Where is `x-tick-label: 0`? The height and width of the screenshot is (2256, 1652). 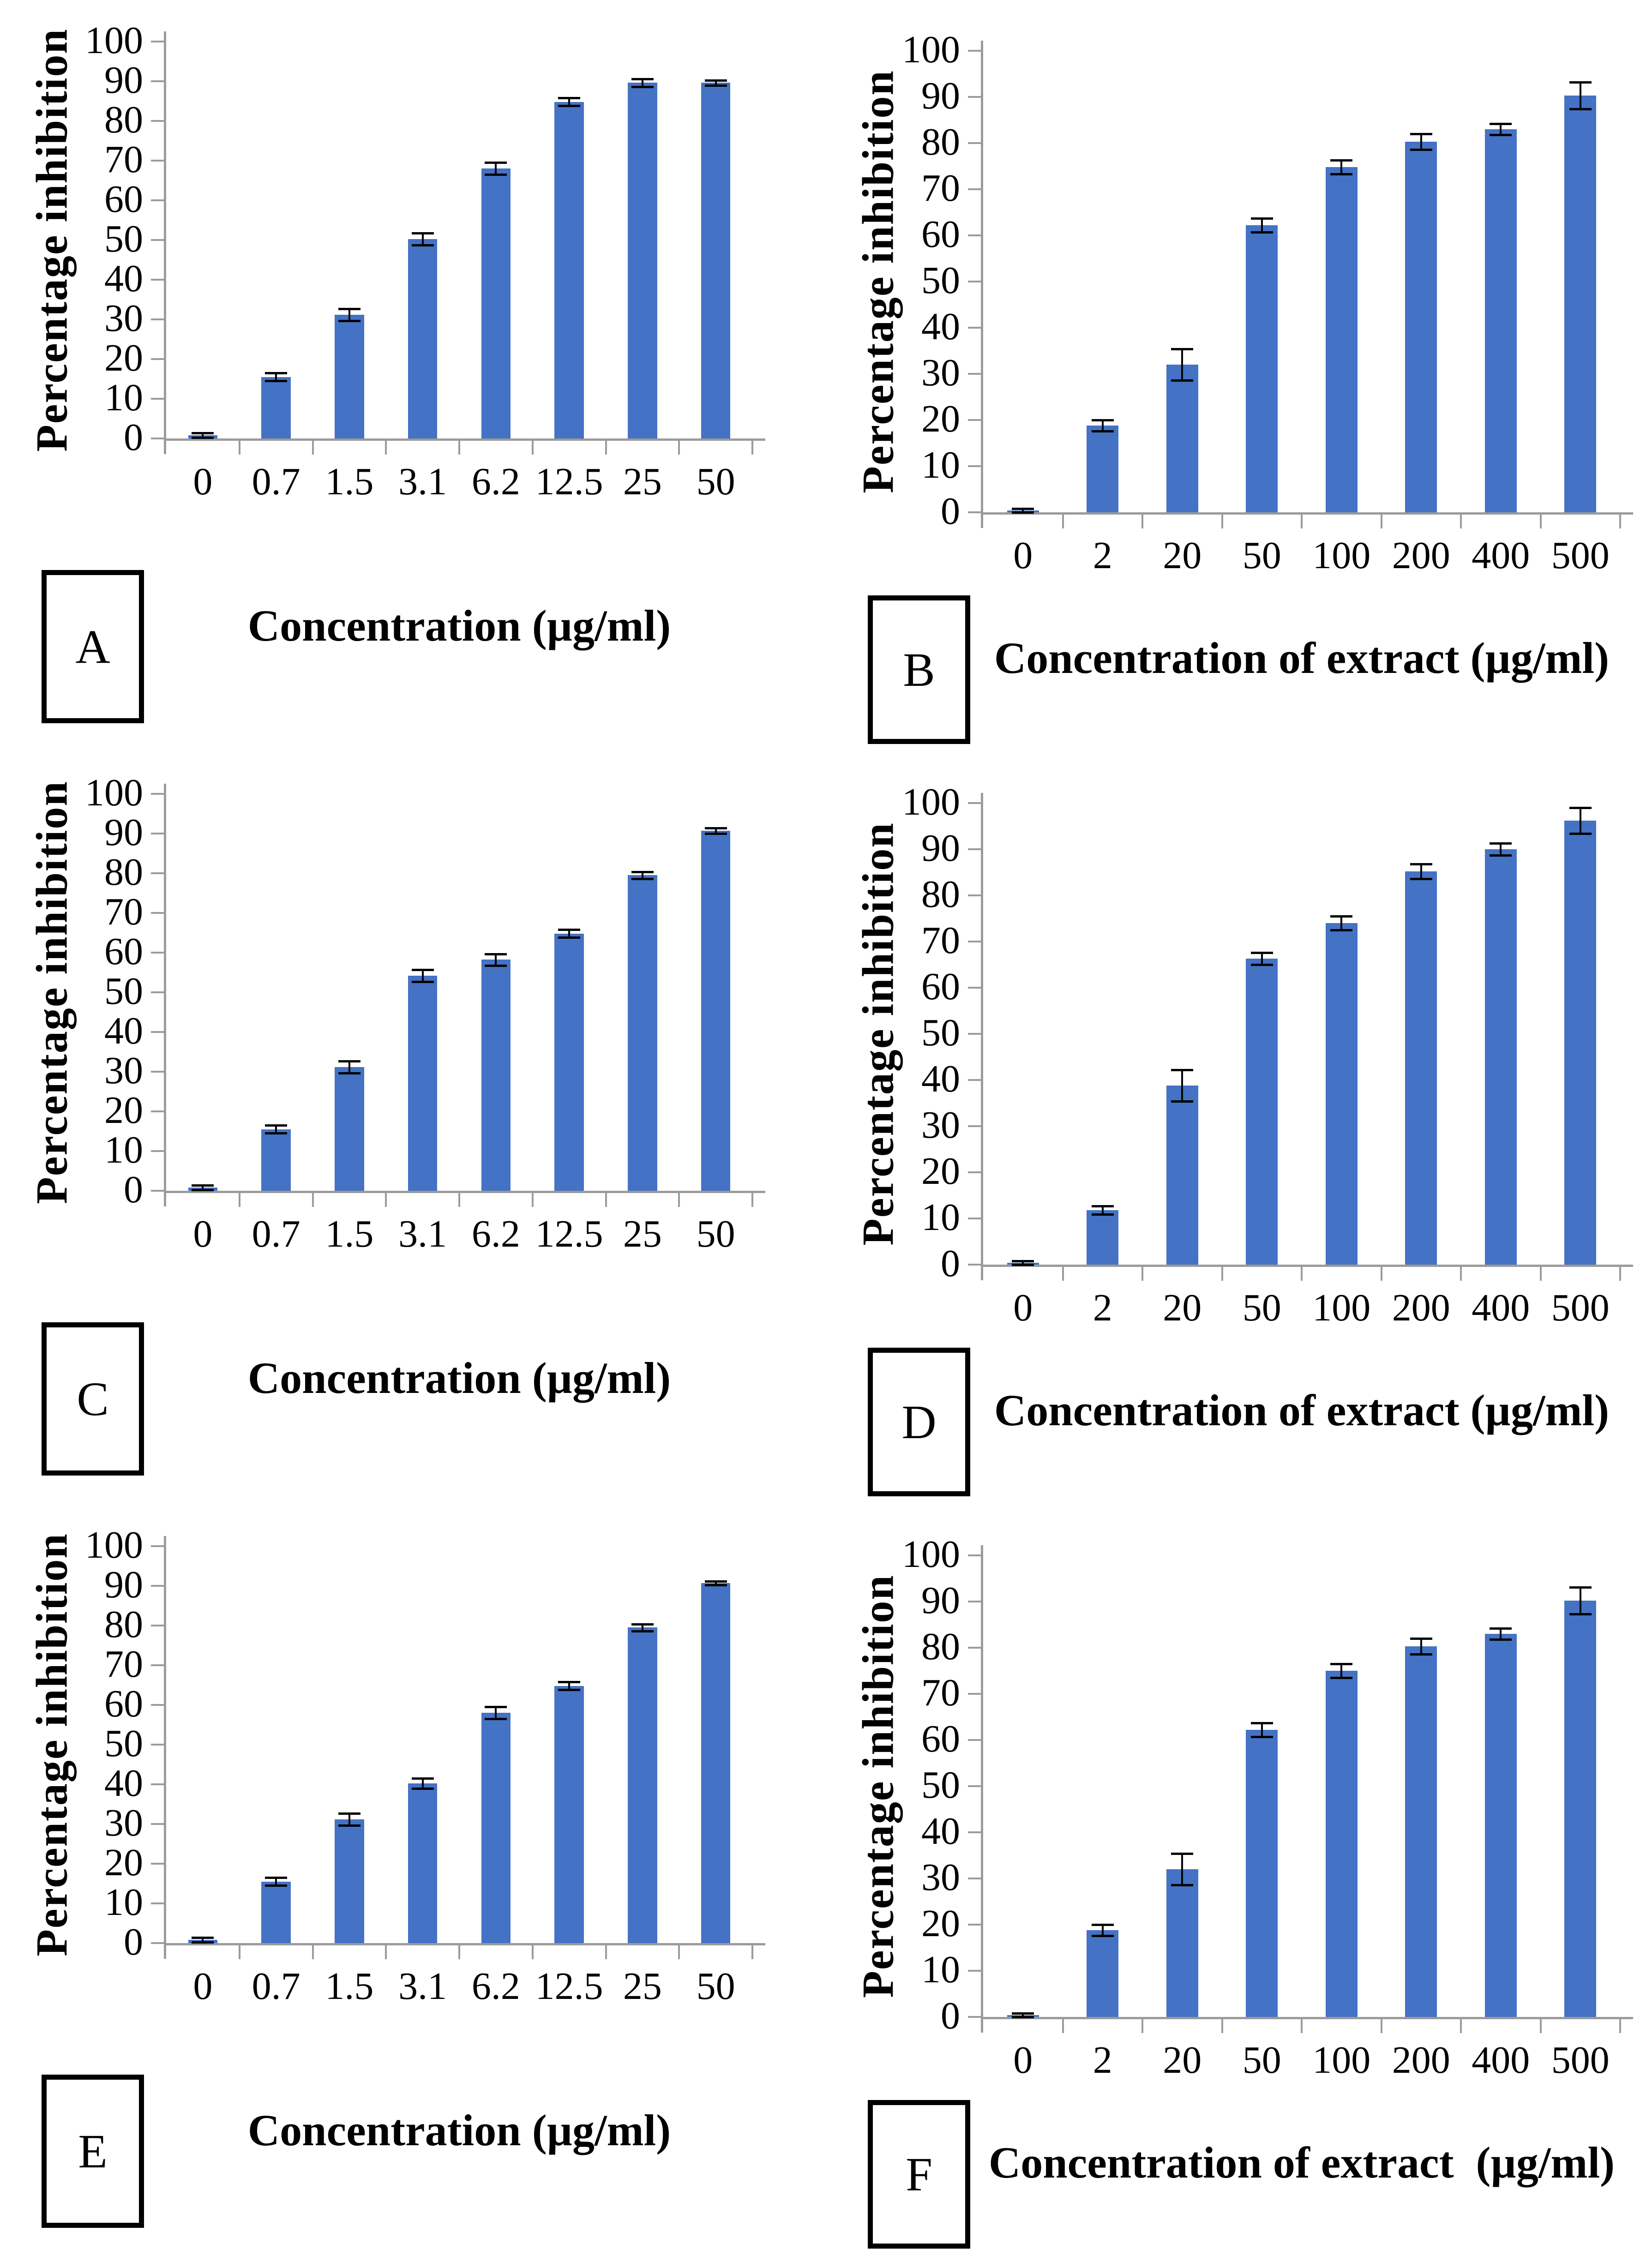 x-tick-label: 0 is located at coordinates (1023, 1307).